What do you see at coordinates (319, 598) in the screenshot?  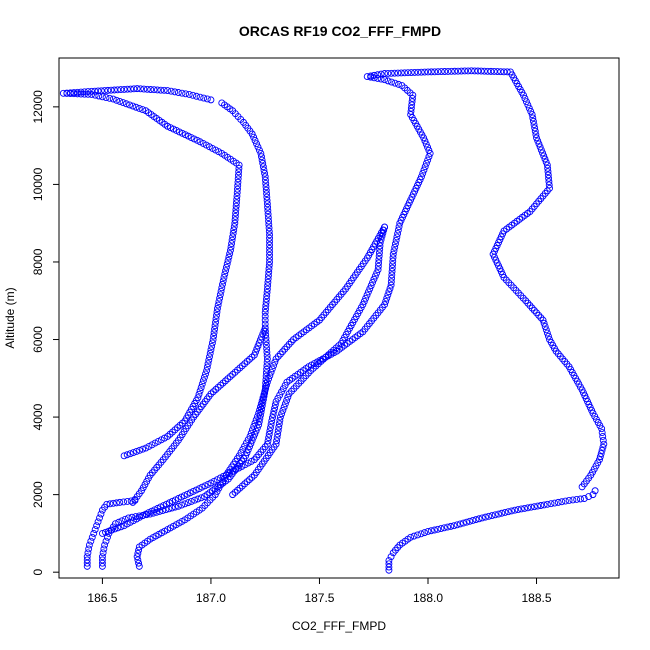 I see `x-tick-label: 187.5` at bounding box center [319, 598].